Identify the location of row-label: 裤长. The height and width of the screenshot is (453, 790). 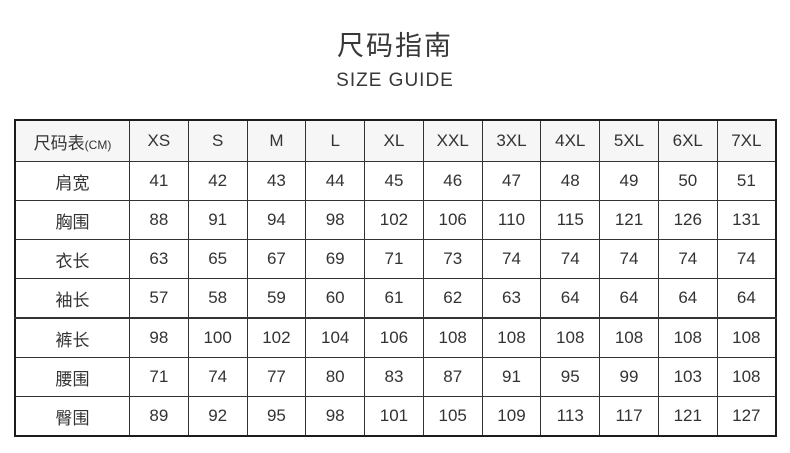
(72, 337).